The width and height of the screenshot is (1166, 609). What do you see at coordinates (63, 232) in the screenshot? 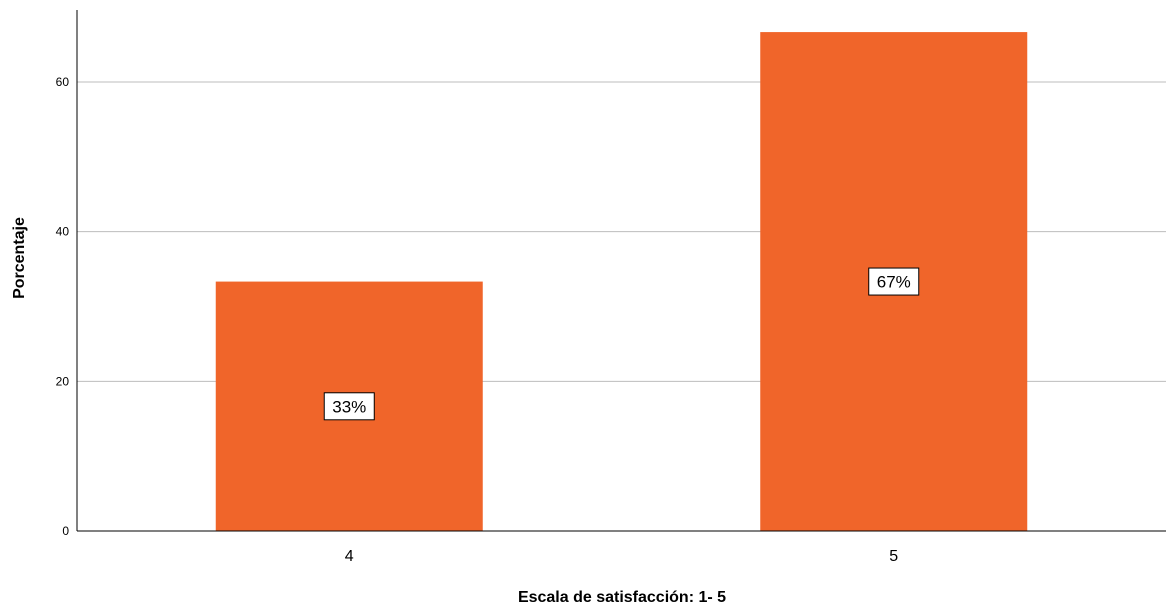
I see `y-tick-label: 40` at bounding box center [63, 232].